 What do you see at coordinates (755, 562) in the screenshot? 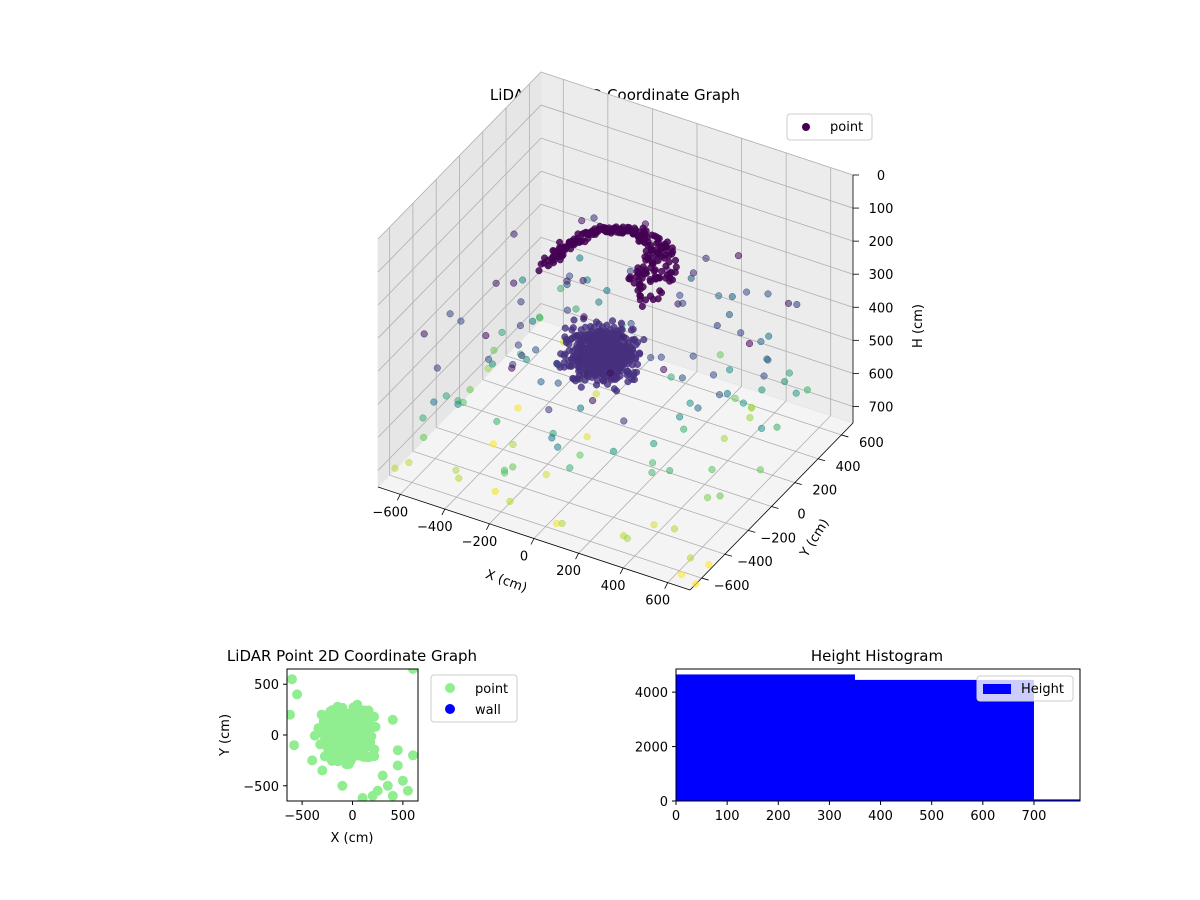
I see `tick-label-y-3d: −400` at bounding box center [755, 562].